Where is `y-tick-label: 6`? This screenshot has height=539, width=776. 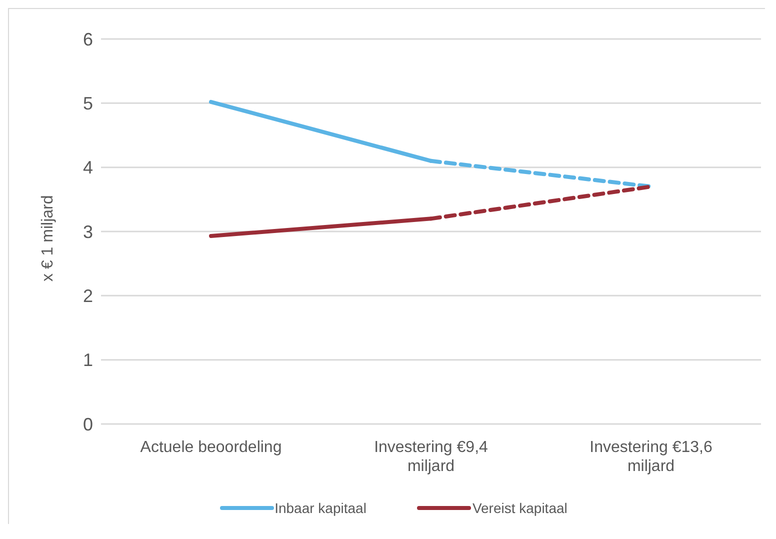
y-tick-label: 6 is located at coordinates (87, 39).